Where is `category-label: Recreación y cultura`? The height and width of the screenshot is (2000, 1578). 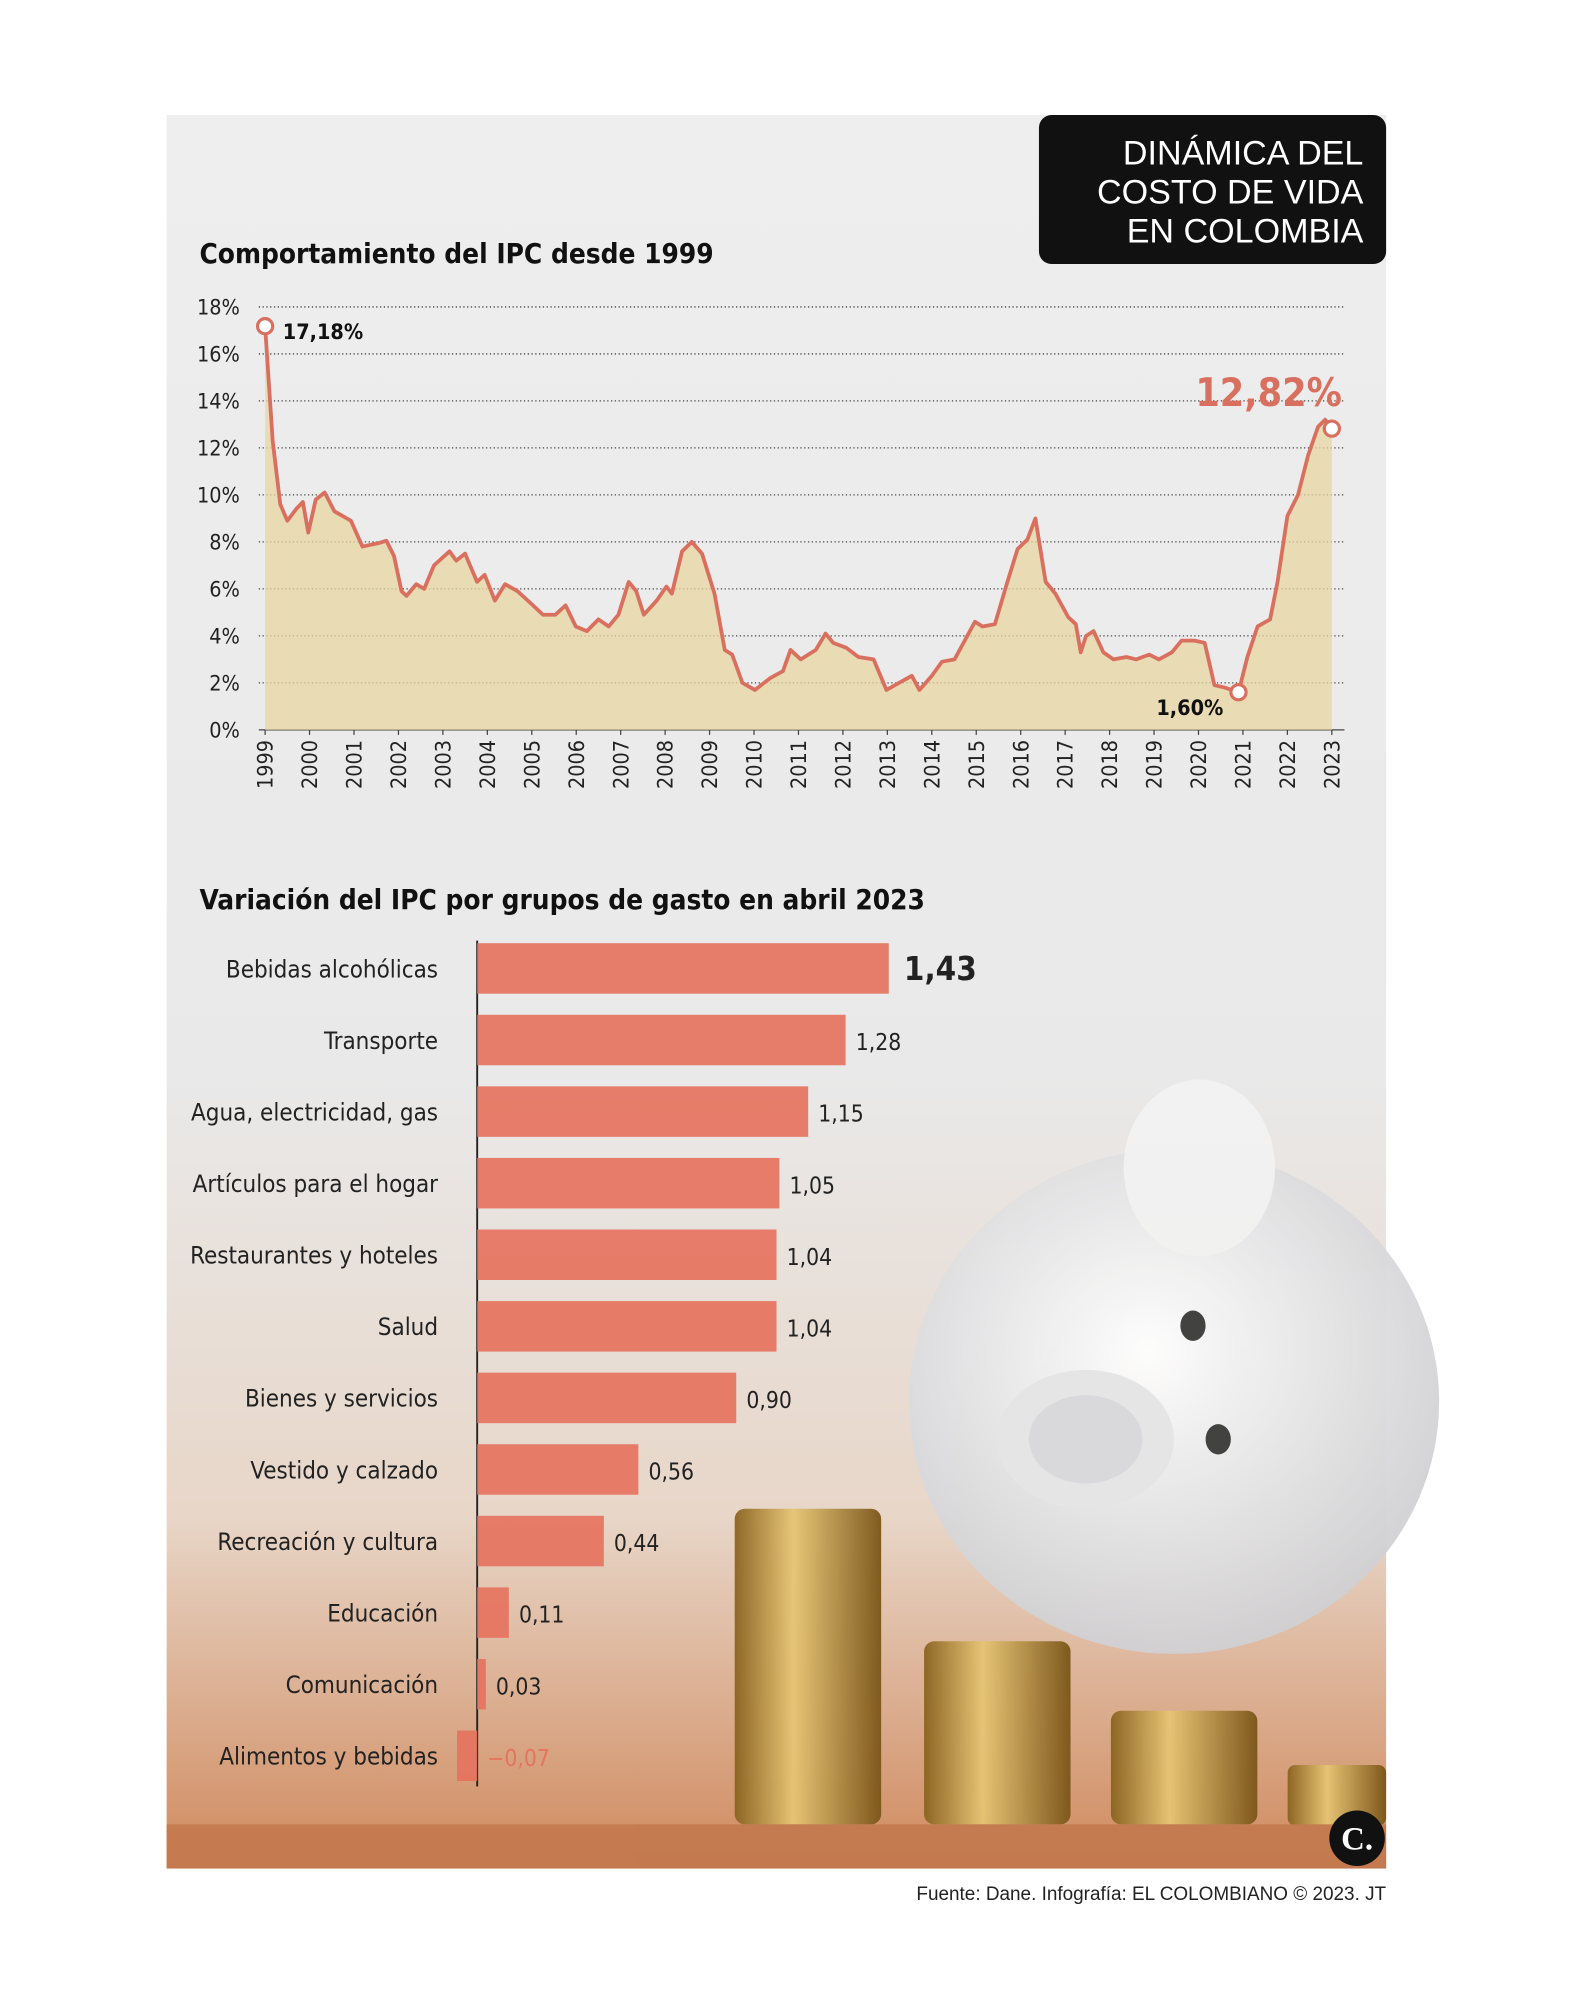 category-label: Recreación y cultura is located at coordinates (327, 1542).